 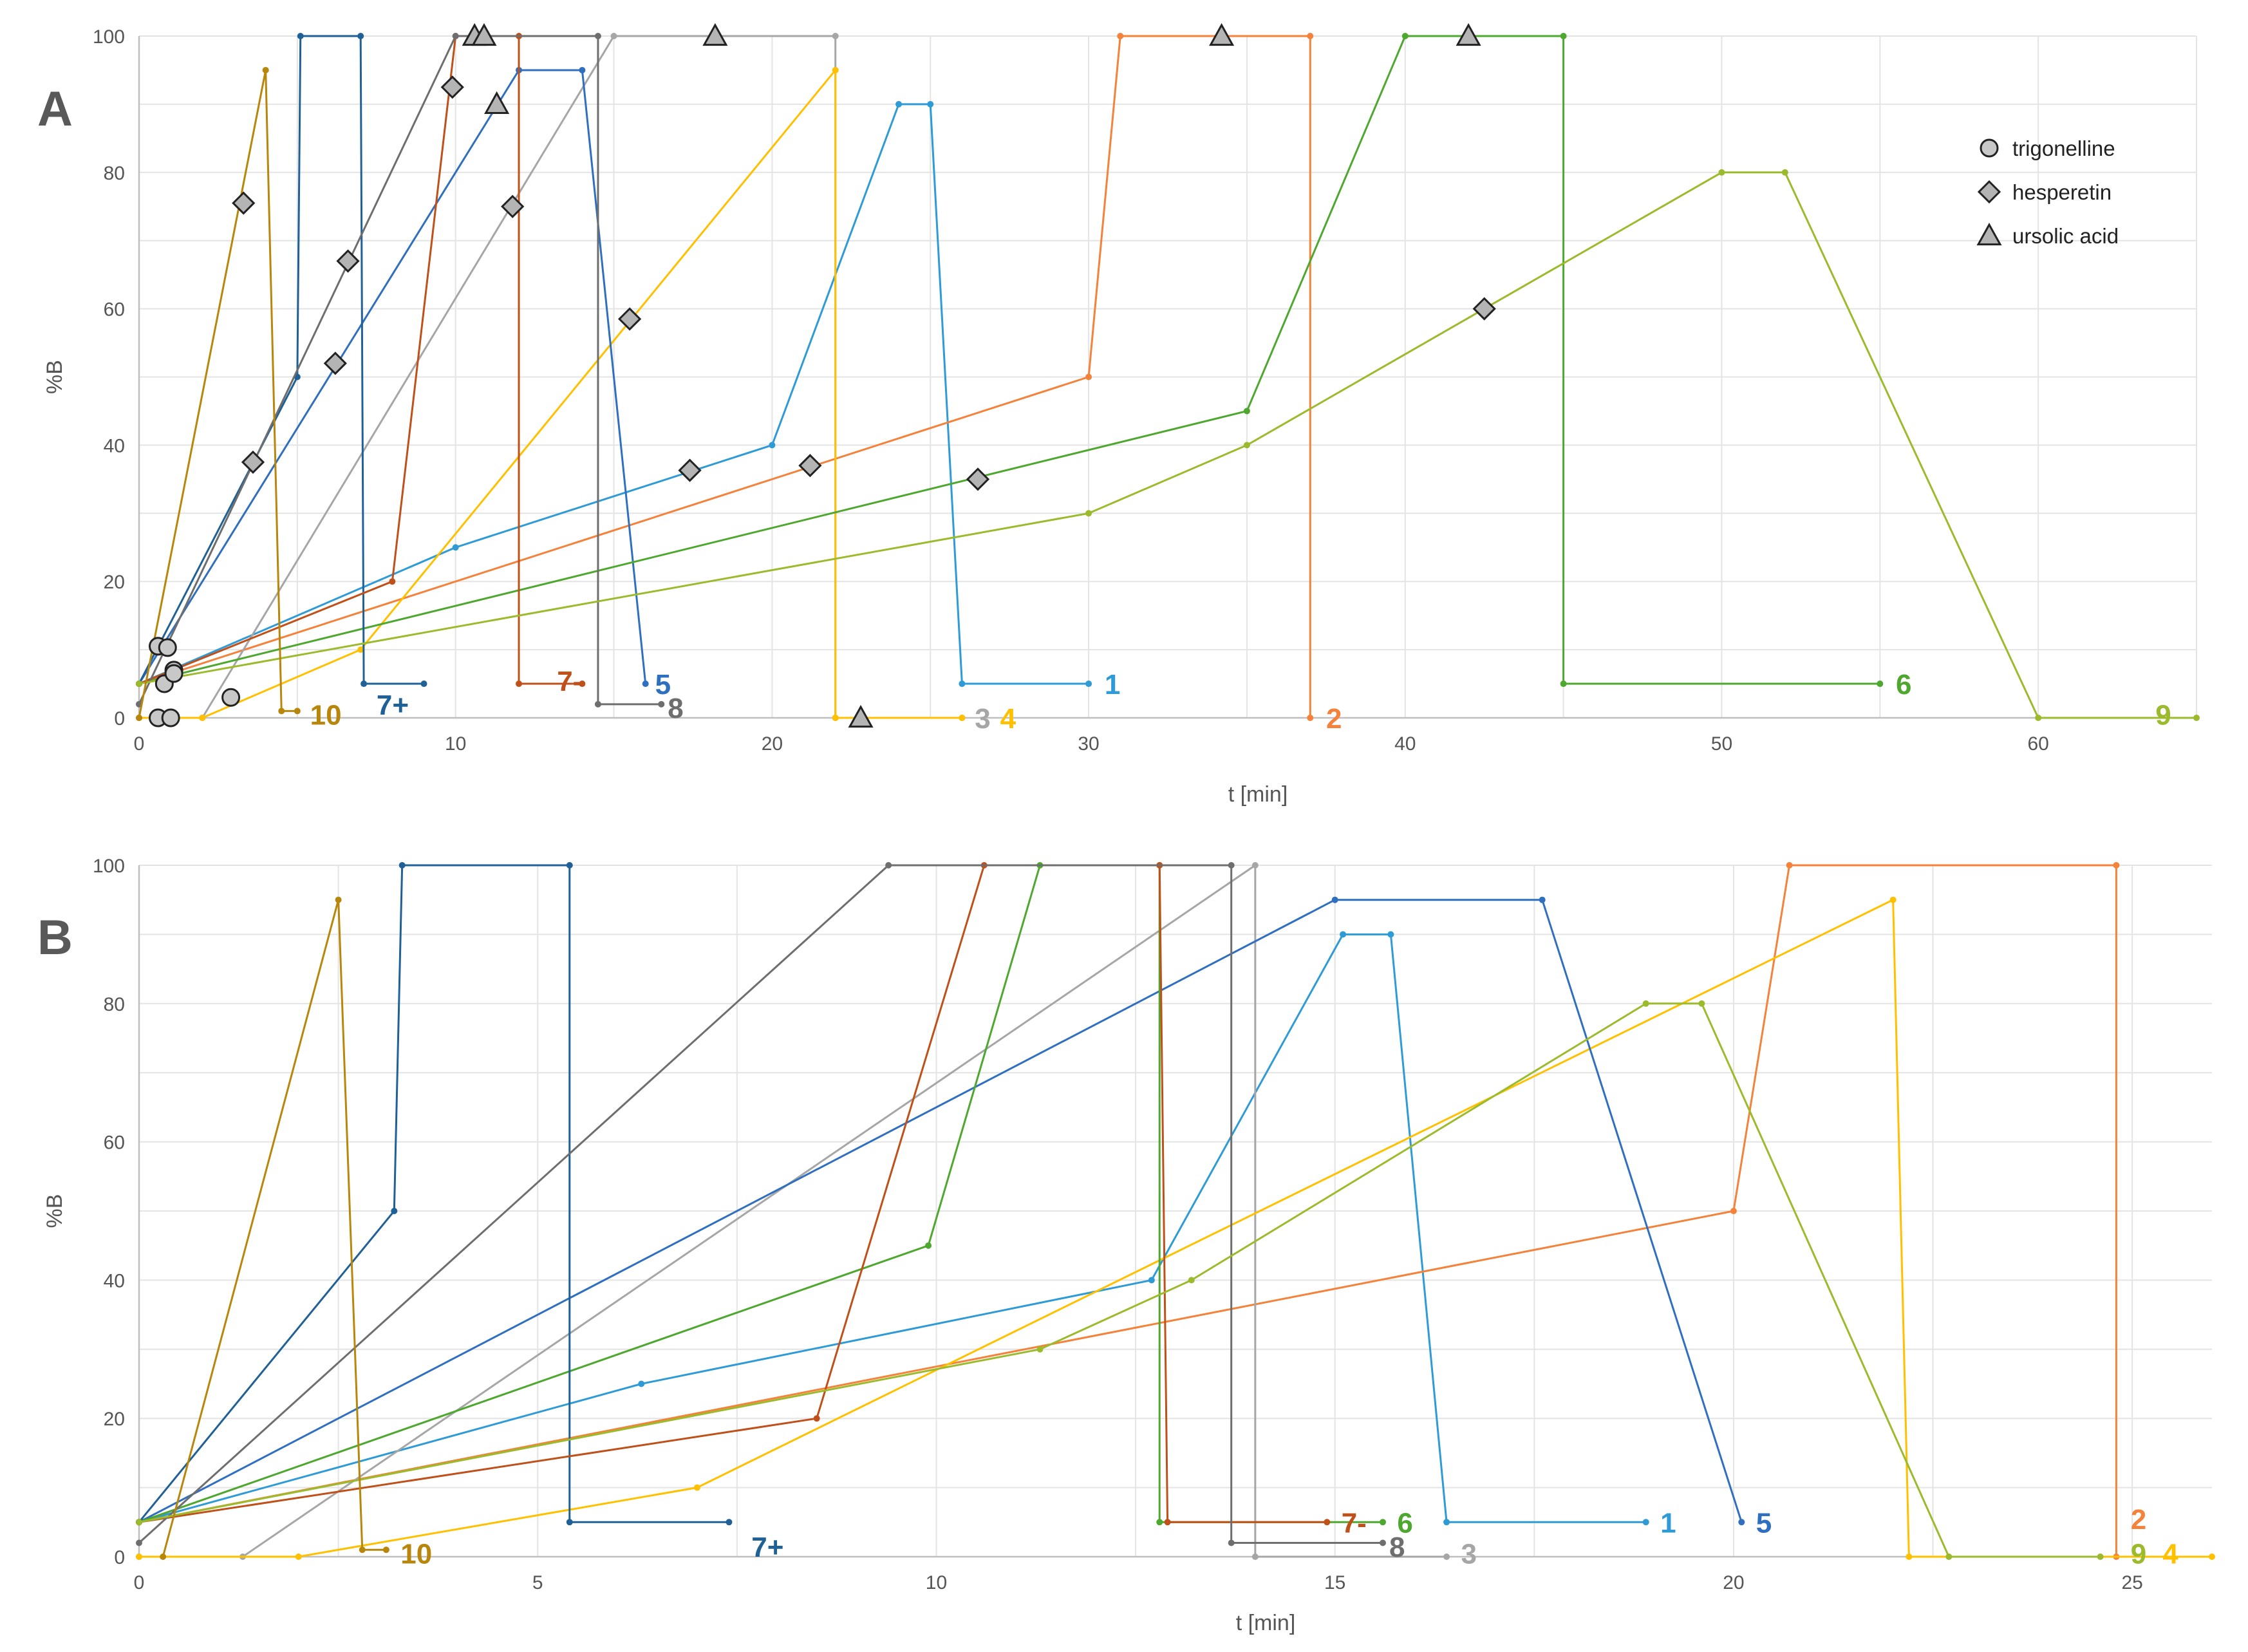 What do you see at coordinates (1088, 744) in the screenshot?
I see `x-tick-label: 30` at bounding box center [1088, 744].